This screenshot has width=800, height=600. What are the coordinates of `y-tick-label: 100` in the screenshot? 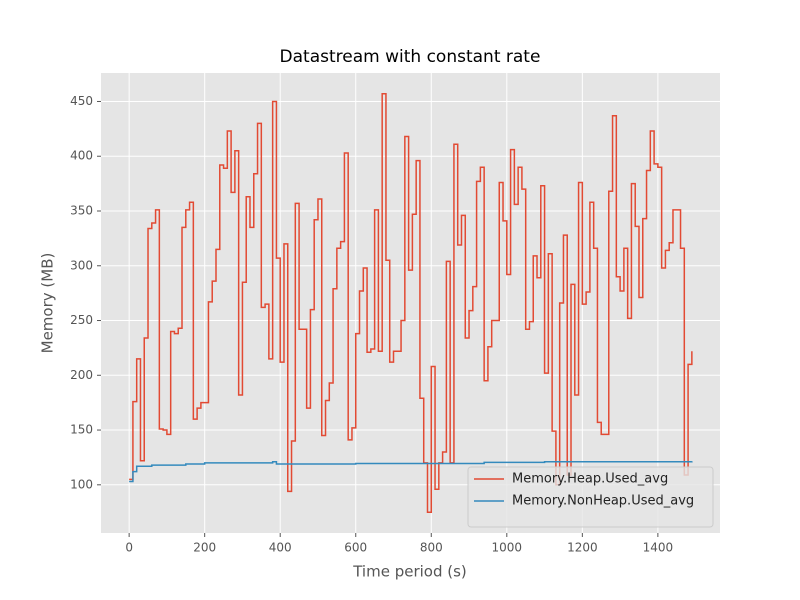 It's located at (81, 484).